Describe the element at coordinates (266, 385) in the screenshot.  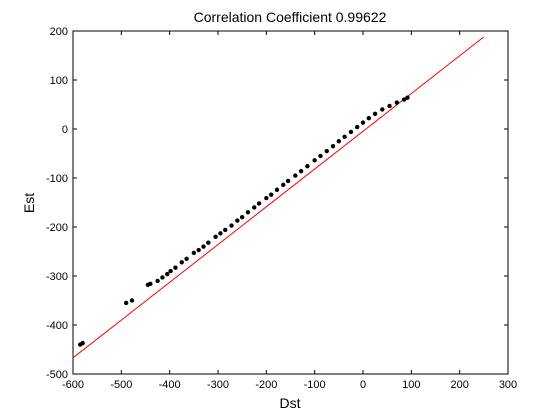
I see `x-tick-label: -200` at that location.